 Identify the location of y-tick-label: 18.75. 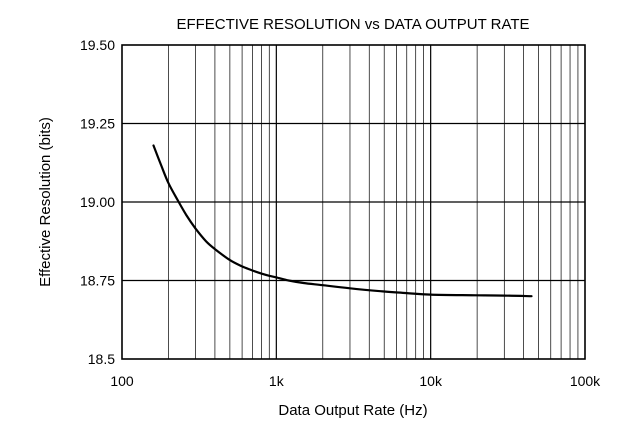
(97, 281).